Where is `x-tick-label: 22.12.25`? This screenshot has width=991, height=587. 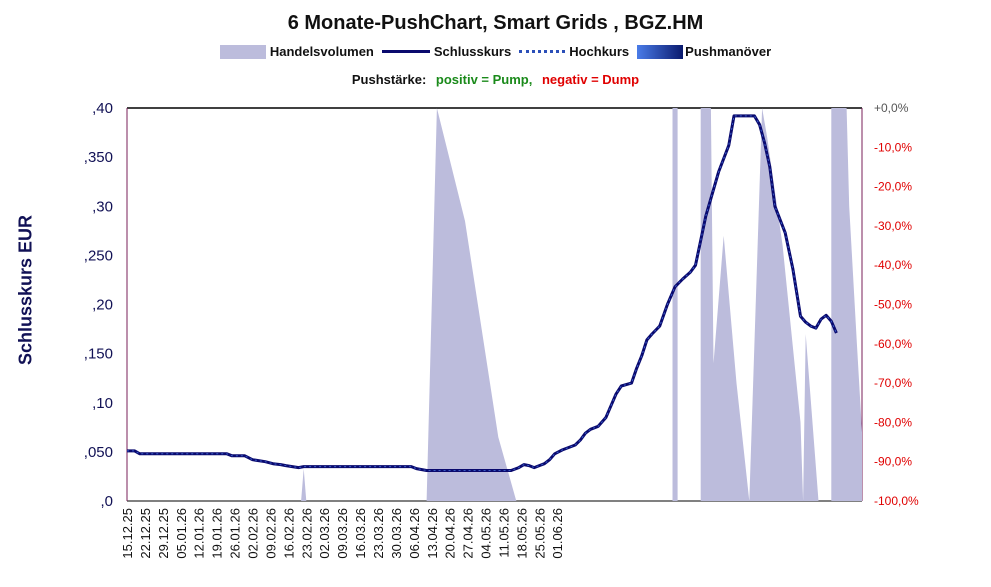
x-tick-label: 22.12.25 is located at coordinates (145, 533).